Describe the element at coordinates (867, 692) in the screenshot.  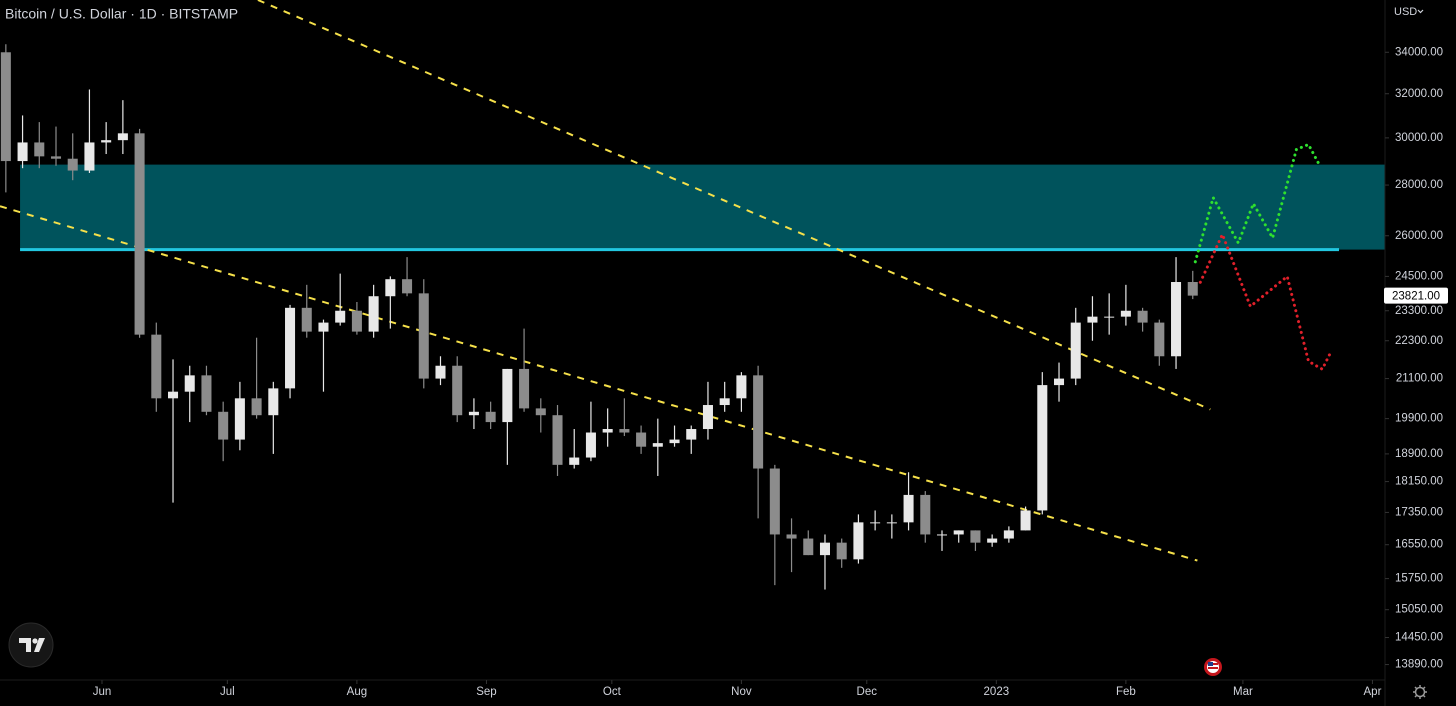
I see `x-tick-label: Dec` at that location.